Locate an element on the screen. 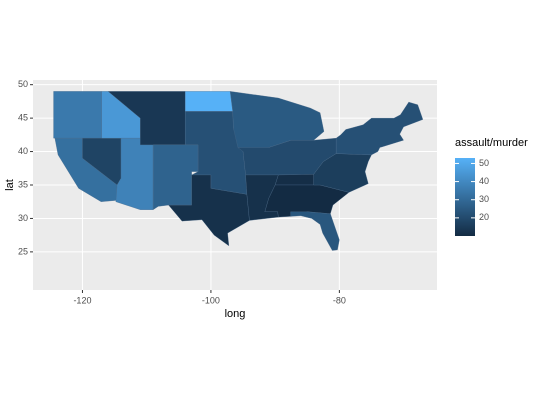 The image size is (540, 405). y-tick-label: 40 is located at coordinates (23, 151).